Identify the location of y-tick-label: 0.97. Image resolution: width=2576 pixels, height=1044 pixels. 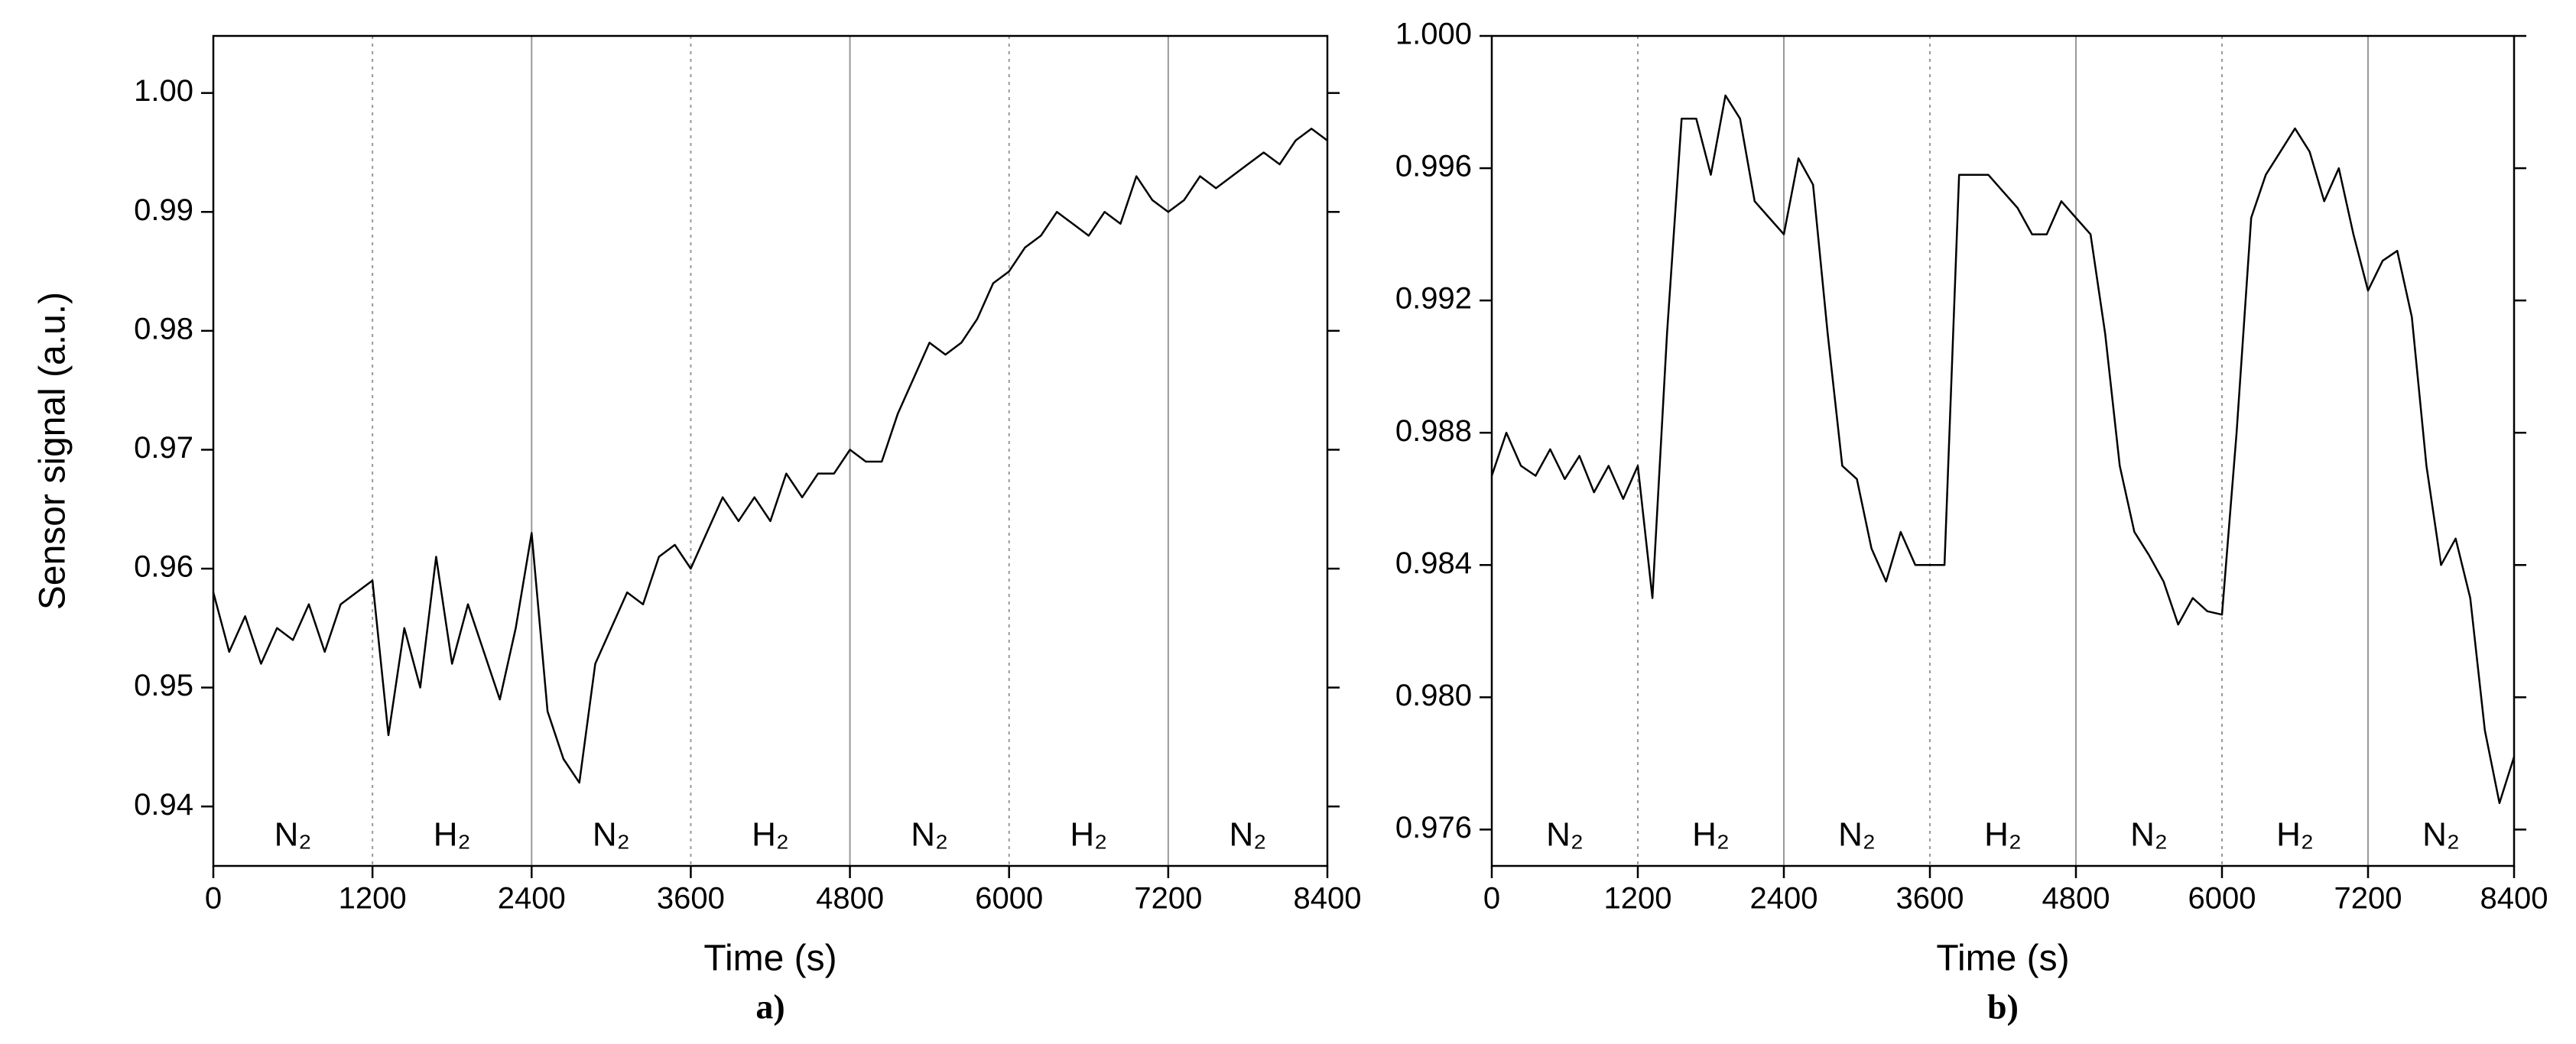
(164, 448).